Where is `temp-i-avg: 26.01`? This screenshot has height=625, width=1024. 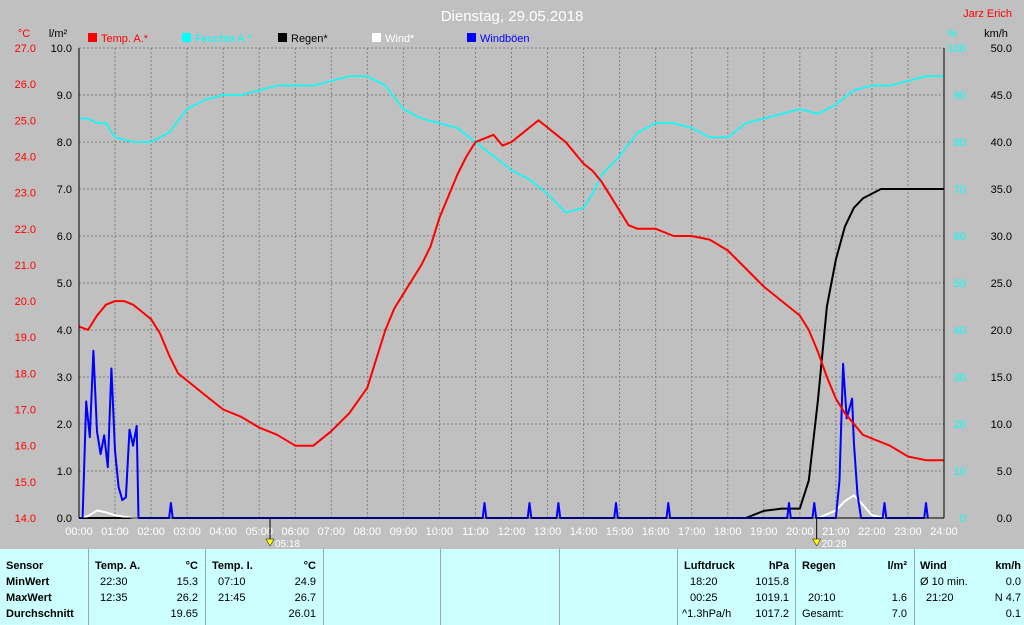
temp-i-avg: 26.01 is located at coordinates (302, 614).